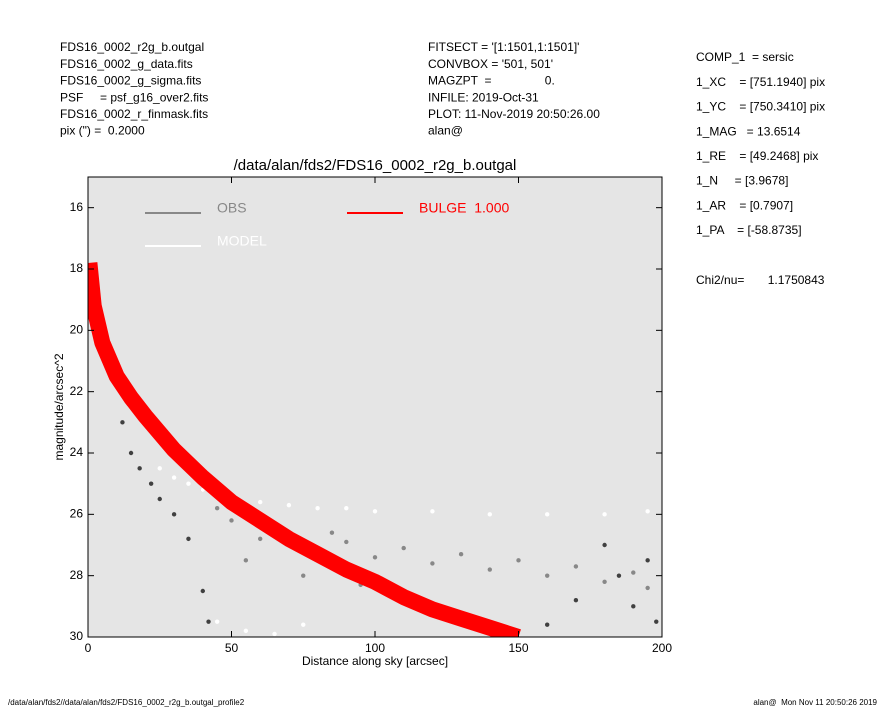 The image size is (885, 708). Describe the element at coordinates (491, 81) in the screenshot. I see `header-center-line: MAGZPT = 0.` at that location.